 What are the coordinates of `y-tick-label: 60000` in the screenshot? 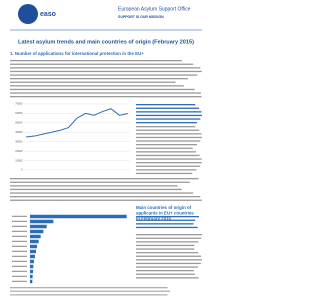 It's located at (19, 113).